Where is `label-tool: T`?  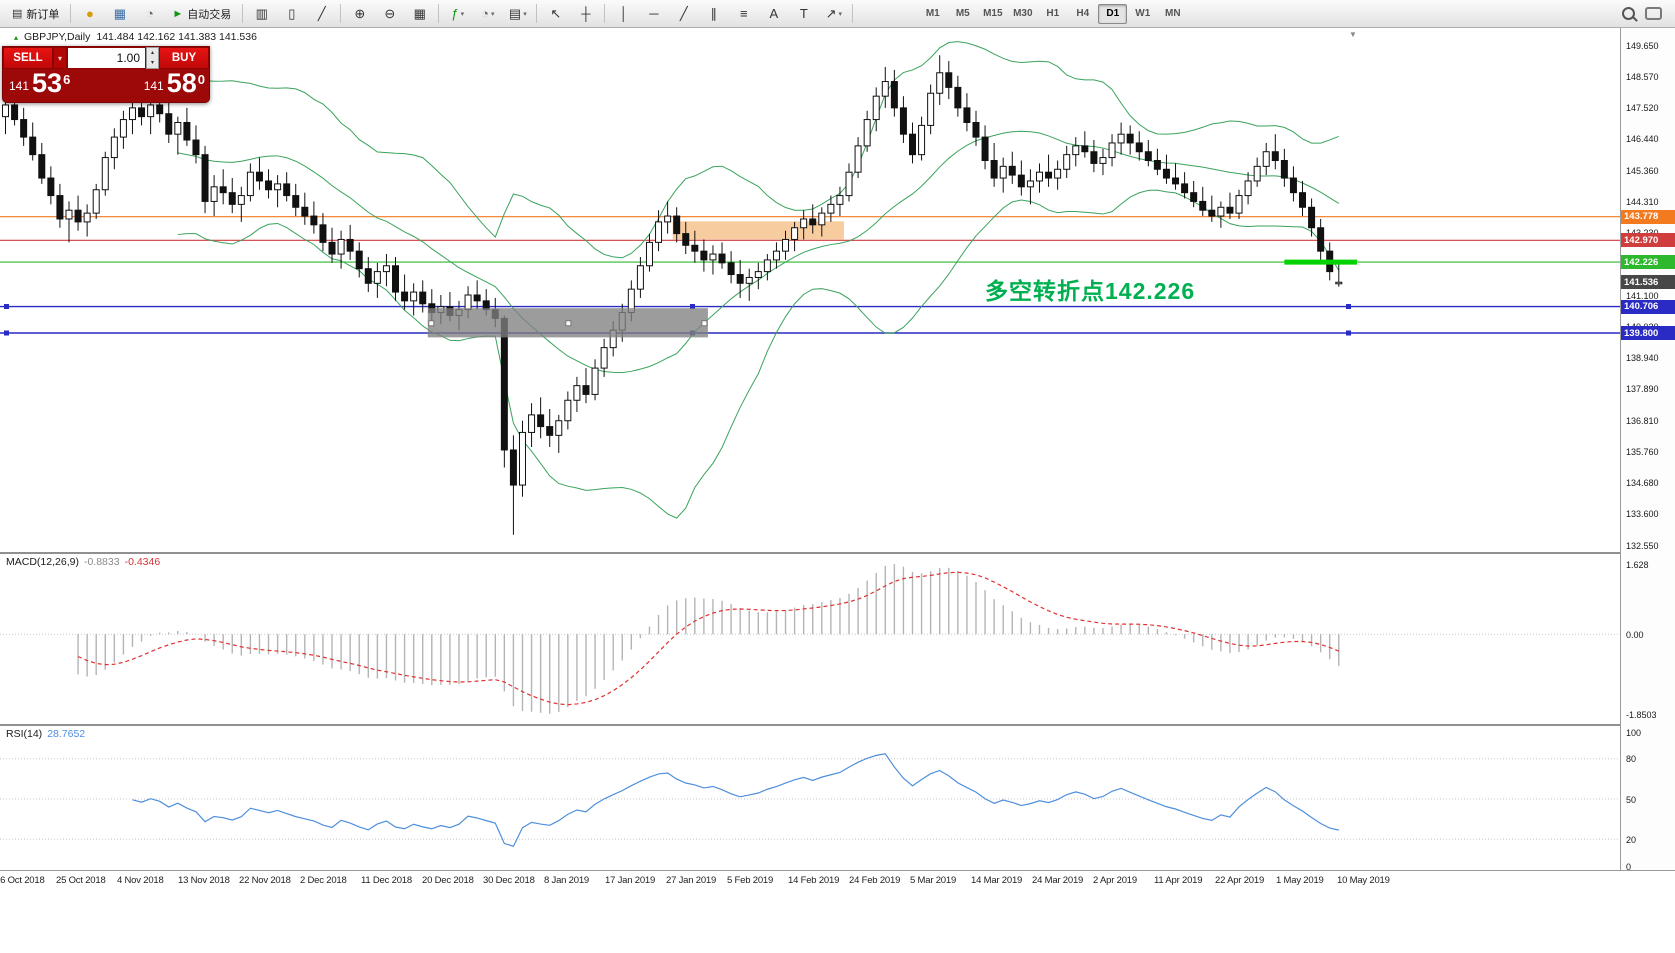
label-tool: T is located at coordinates (803, 13).